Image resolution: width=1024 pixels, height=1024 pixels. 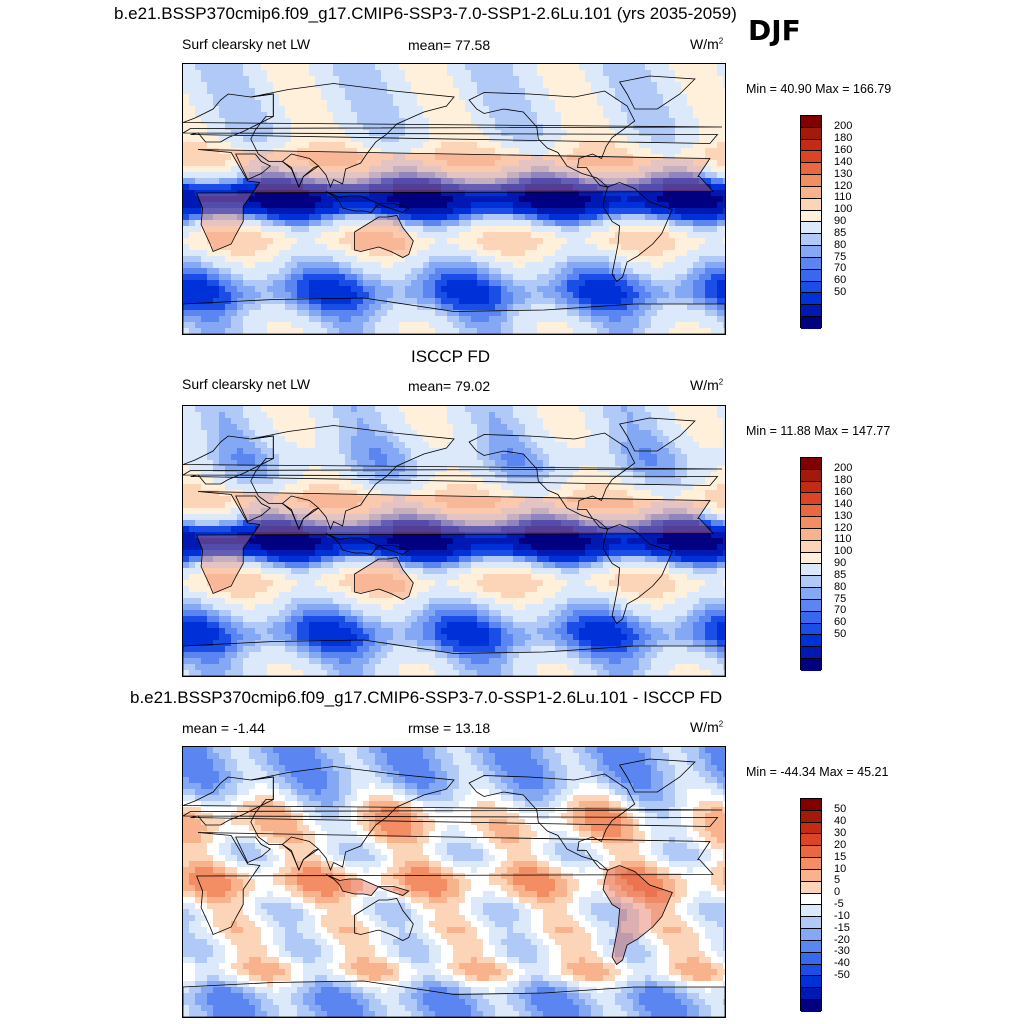 What do you see at coordinates (352, 136) in the screenshot?
I see `coastline-asia` at bounding box center [352, 136].